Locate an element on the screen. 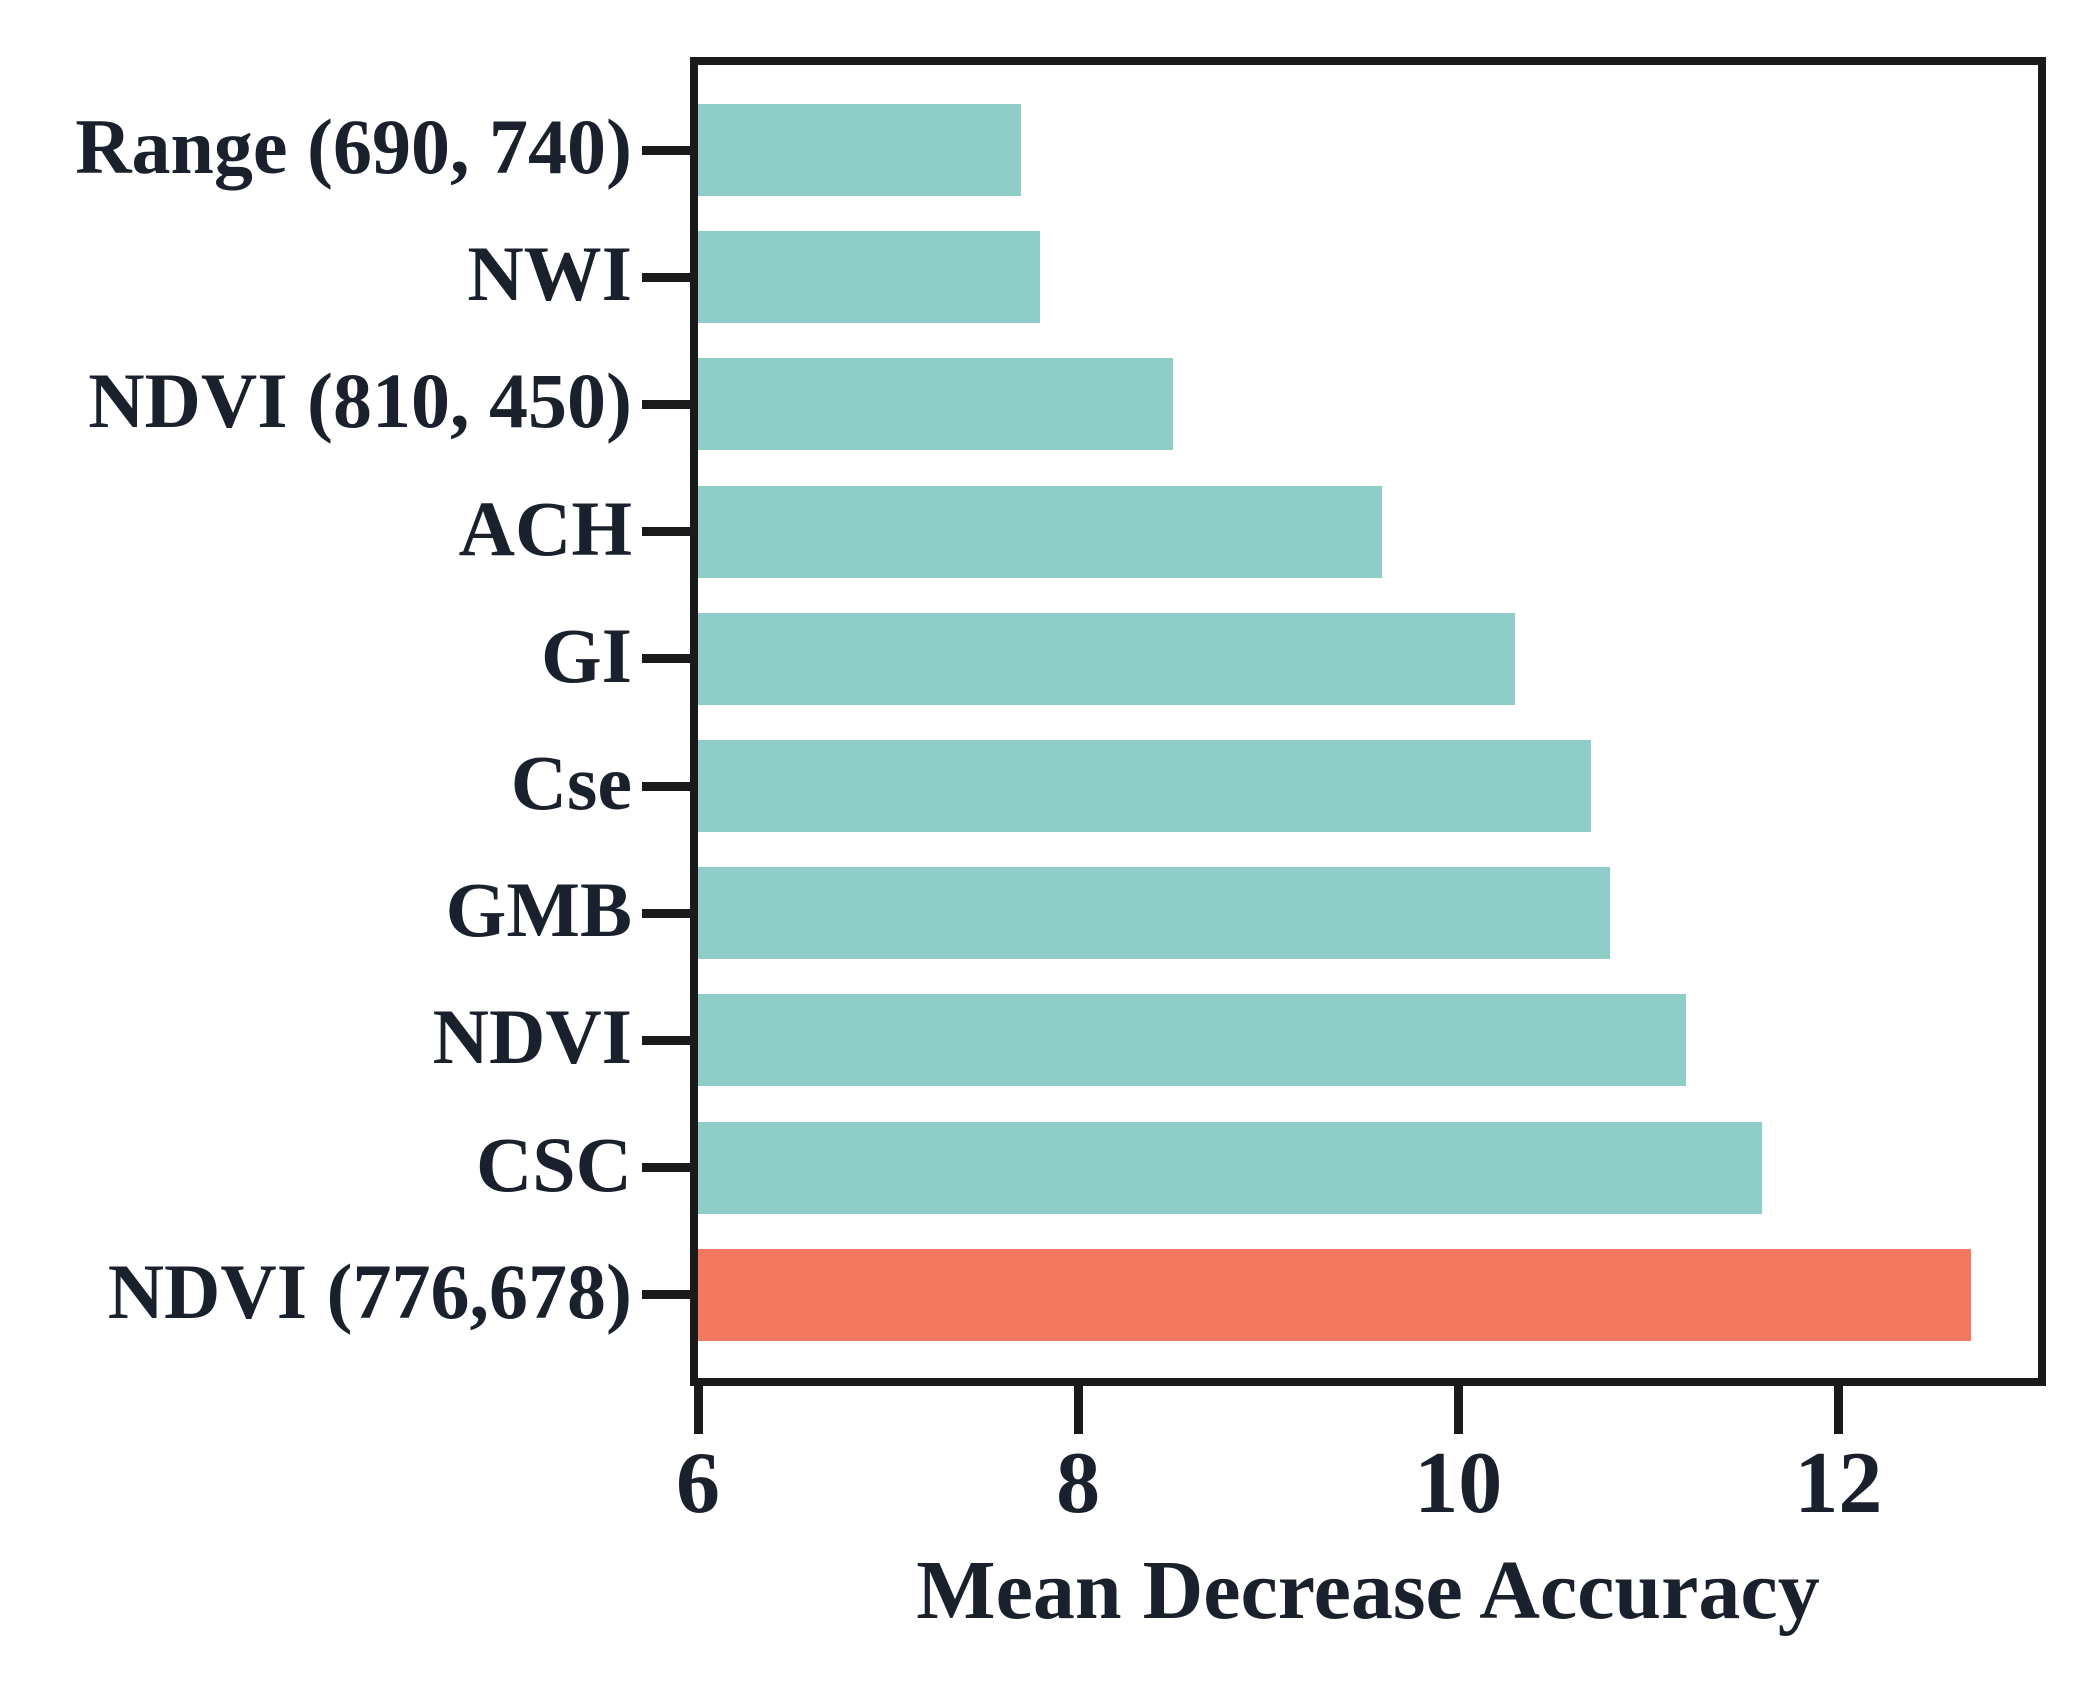 Image resolution: width=2100 pixels, height=1692 pixels. y-axis-label: NDVI (810, 450) is located at coordinates (360, 401).